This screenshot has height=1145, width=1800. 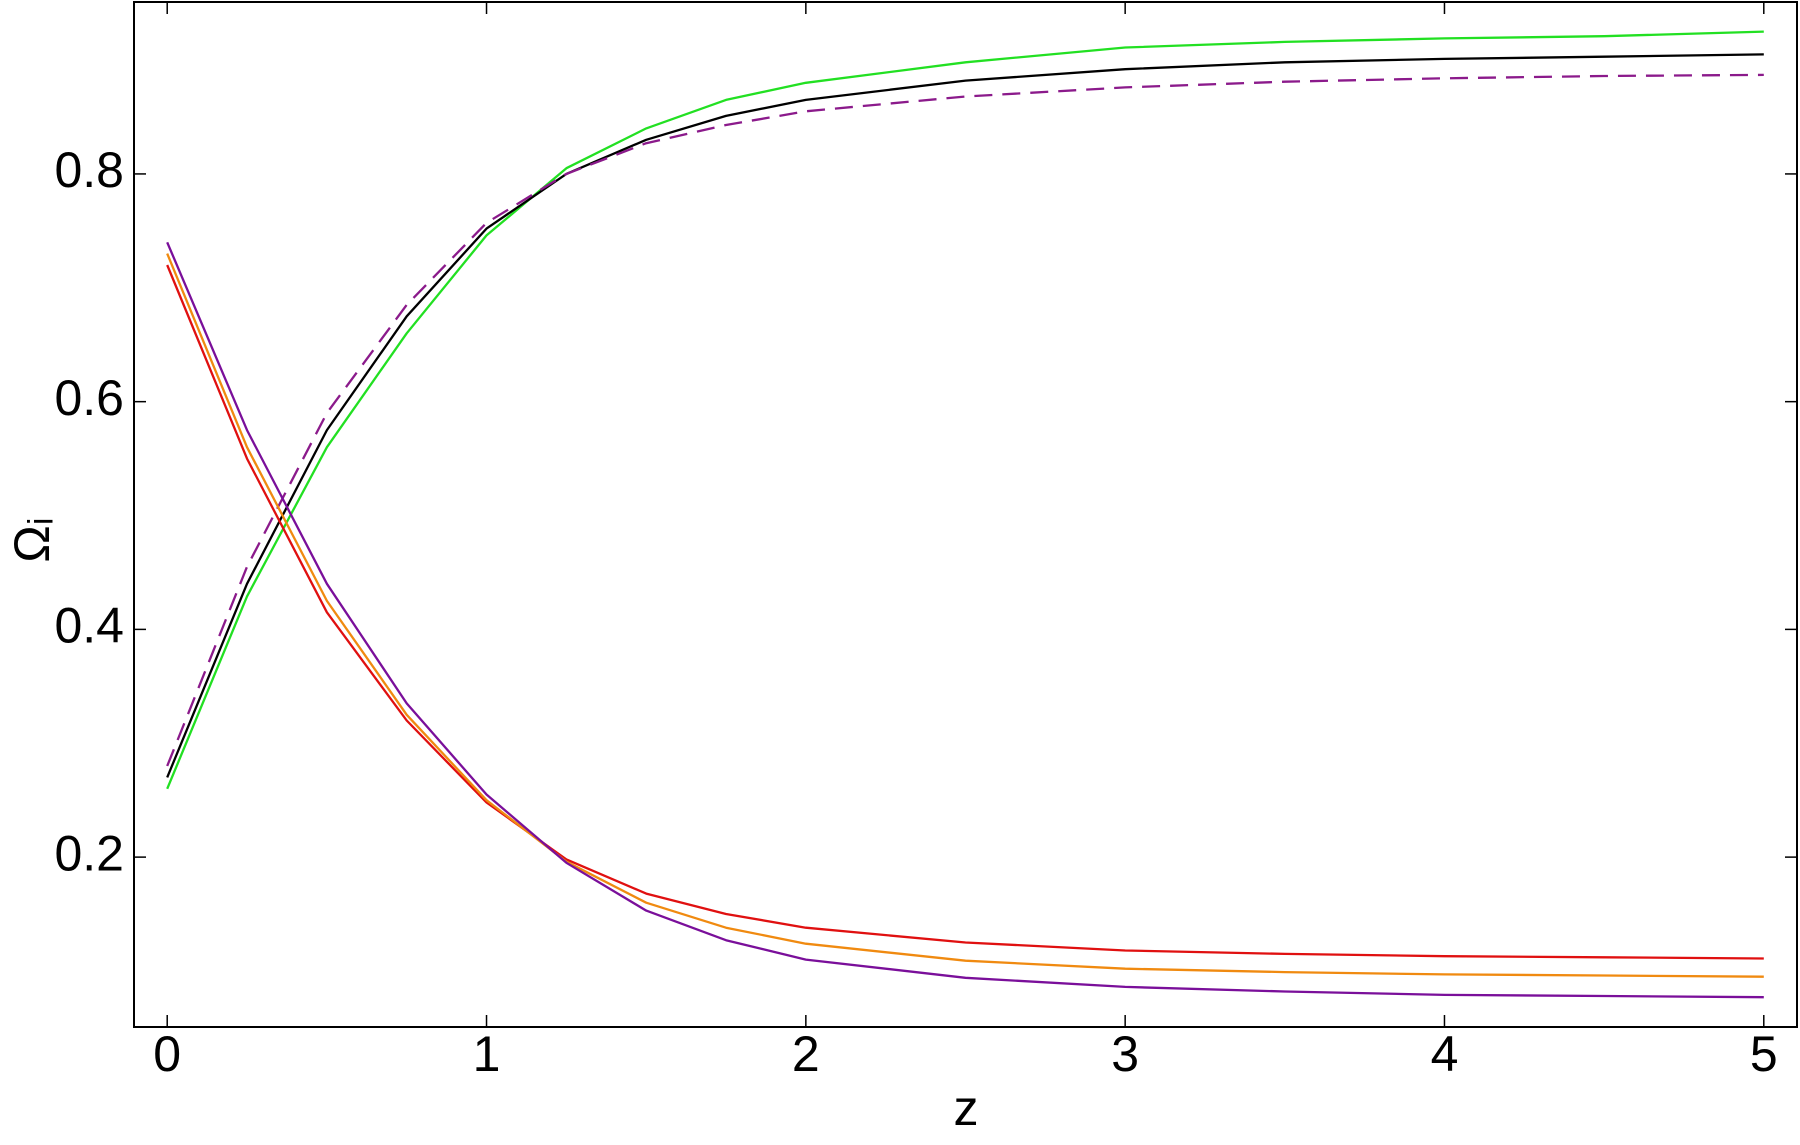 What do you see at coordinates (89, 626) in the screenshot?
I see `y-tick-label: 0.4` at bounding box center [89, 626].